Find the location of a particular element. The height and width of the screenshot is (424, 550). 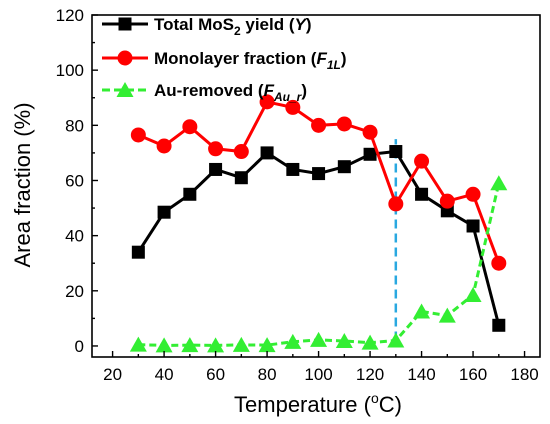

y-tick-label: 40 is located at coordinates (74, 236).